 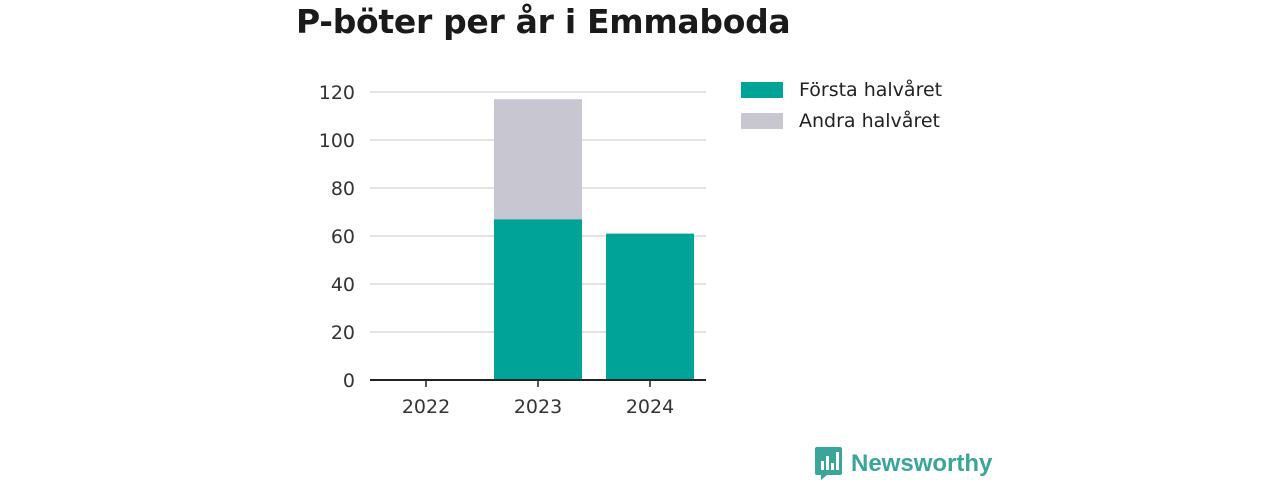 What do you see at coordinates (828, 463) in the screenshot?
I see `newsworthy-logo-icon` at bounding box center [828, 463].